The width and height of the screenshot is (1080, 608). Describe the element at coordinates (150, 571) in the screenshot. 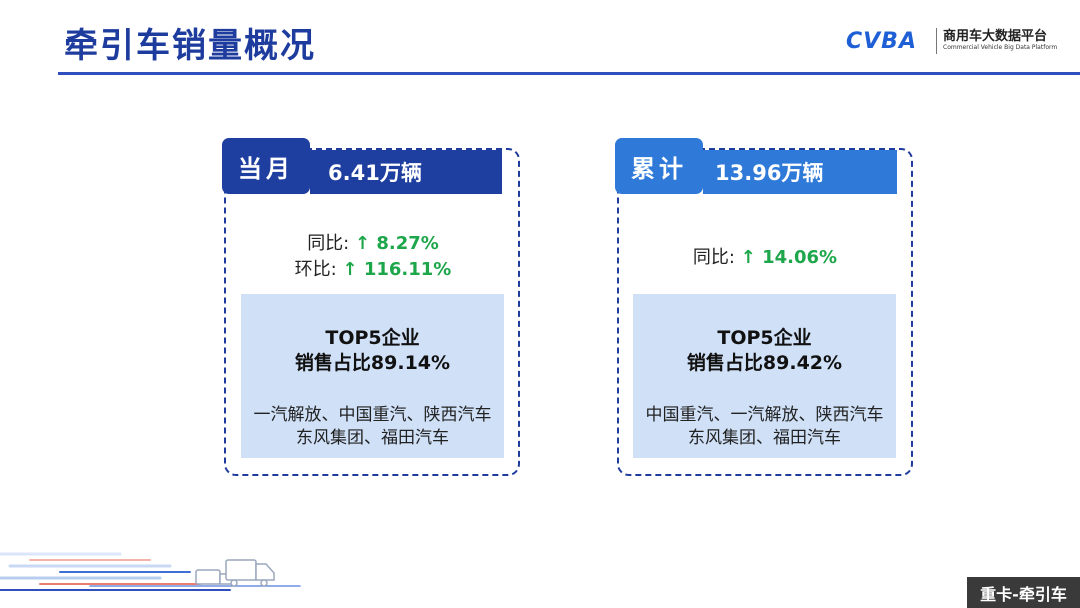

I see `truck-speed-decoration` at that location.